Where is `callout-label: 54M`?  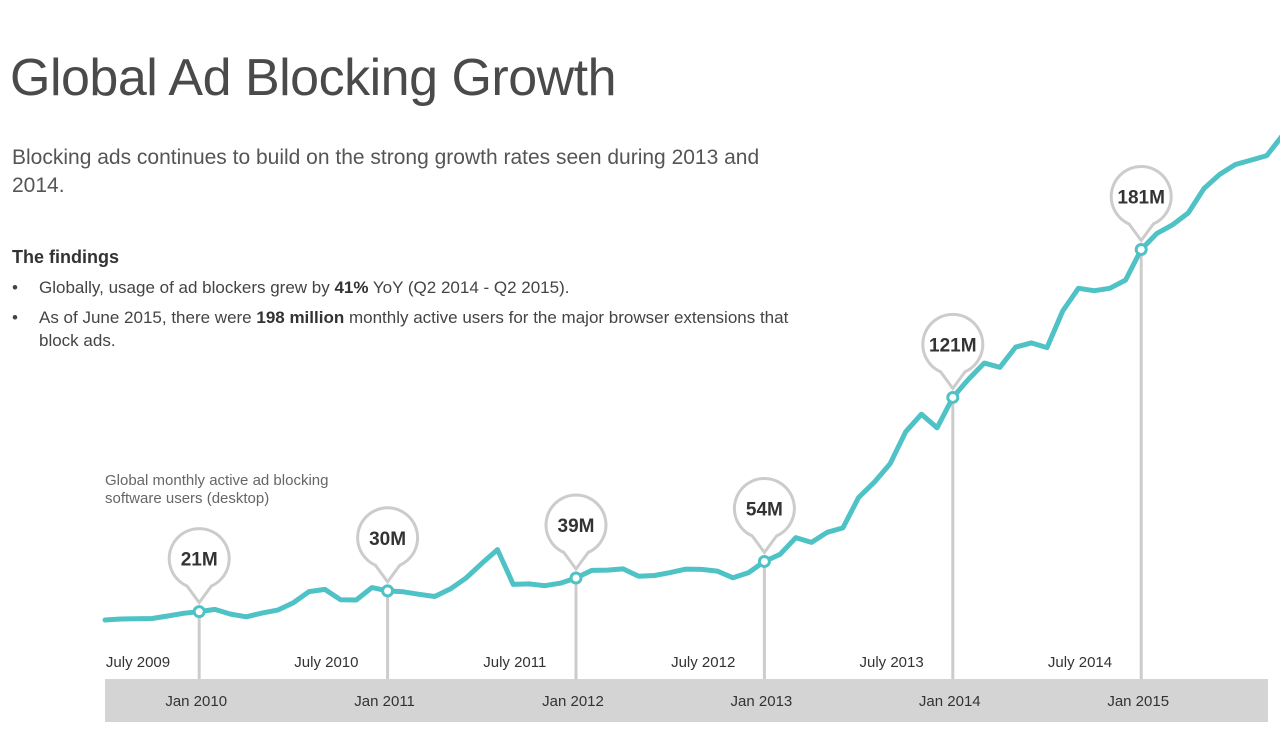
callout-label: 54M is located at coordinates (764, 509).